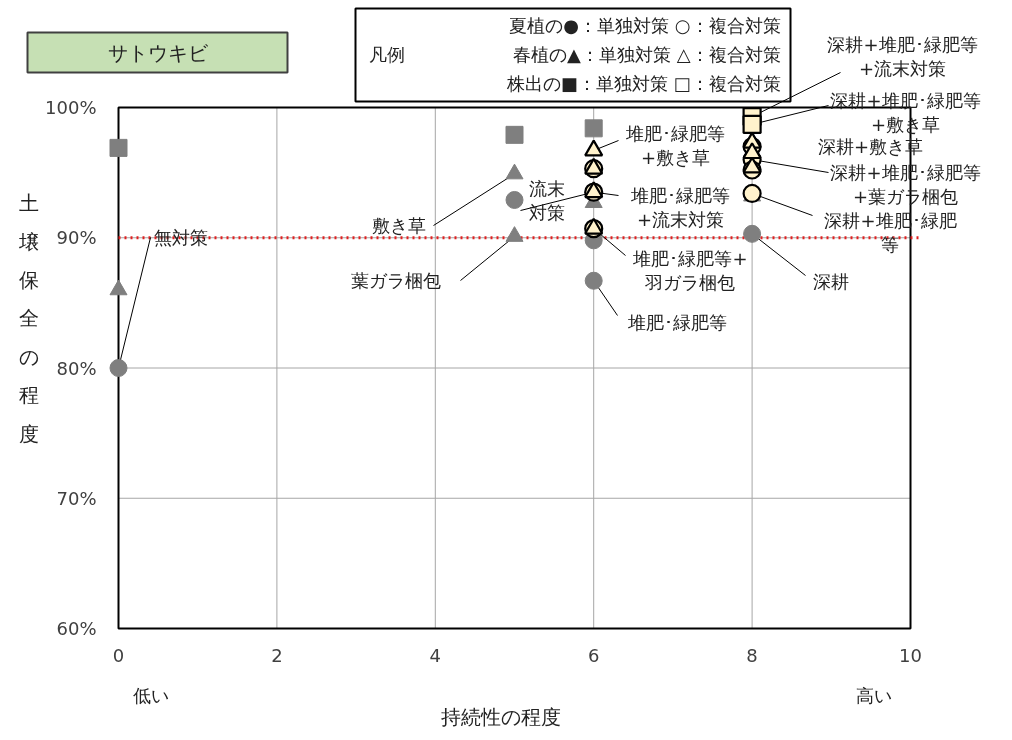  Describe the element at coordinates (873, 695) in the screenshot. I see `text: 高い` at that location.